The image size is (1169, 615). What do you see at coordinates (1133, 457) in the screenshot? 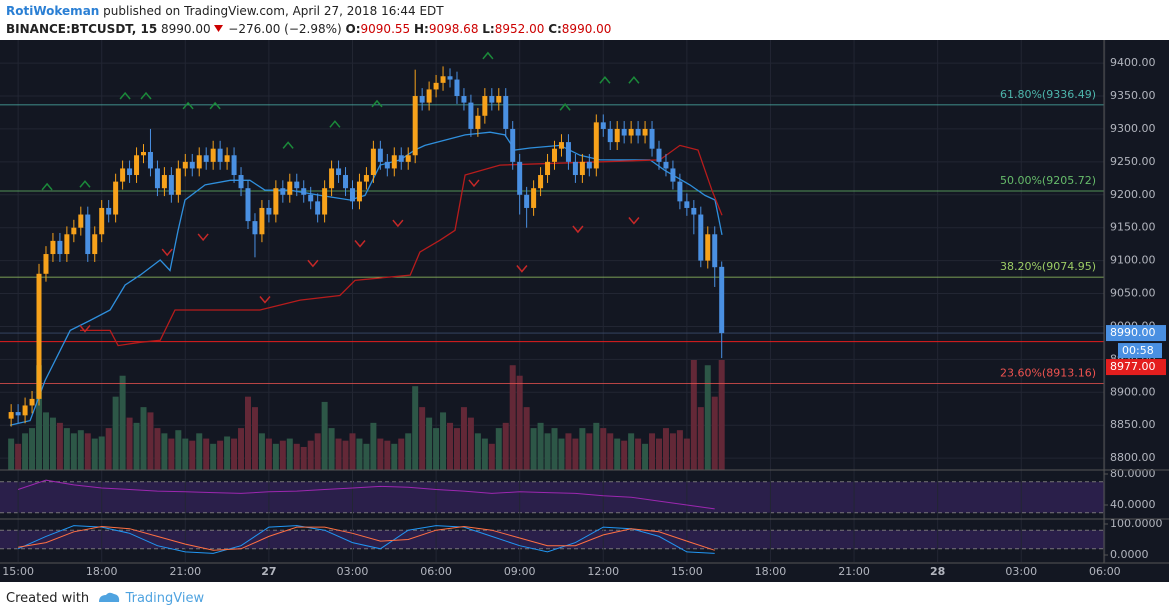
I see `y-tick-label: 8800.00` at bounding box center [1133, 457].